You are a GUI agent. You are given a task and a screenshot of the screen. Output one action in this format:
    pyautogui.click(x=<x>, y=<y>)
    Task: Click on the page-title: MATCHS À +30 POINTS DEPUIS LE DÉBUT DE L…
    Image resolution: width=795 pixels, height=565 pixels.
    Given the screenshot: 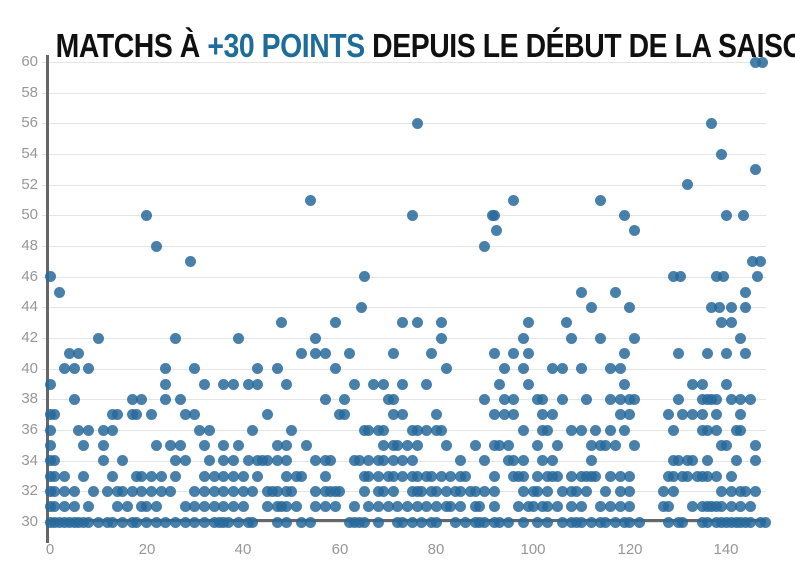 What is the action you would take?
    pyautogui.click(x=425, y=46)
    